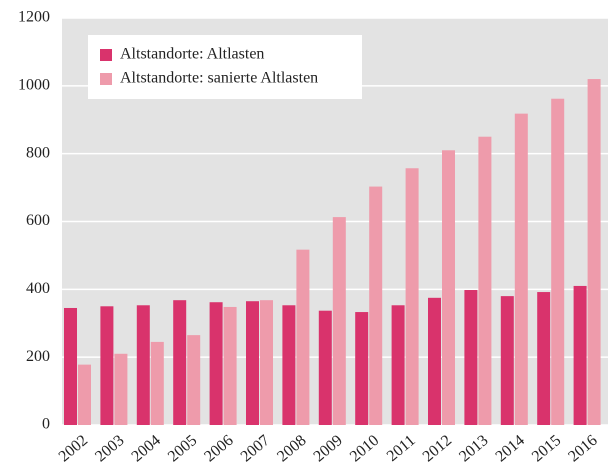  Describe the element at coordinates (437, 448) in the screenshot. I see `x-tick-label: 2012` at that location.